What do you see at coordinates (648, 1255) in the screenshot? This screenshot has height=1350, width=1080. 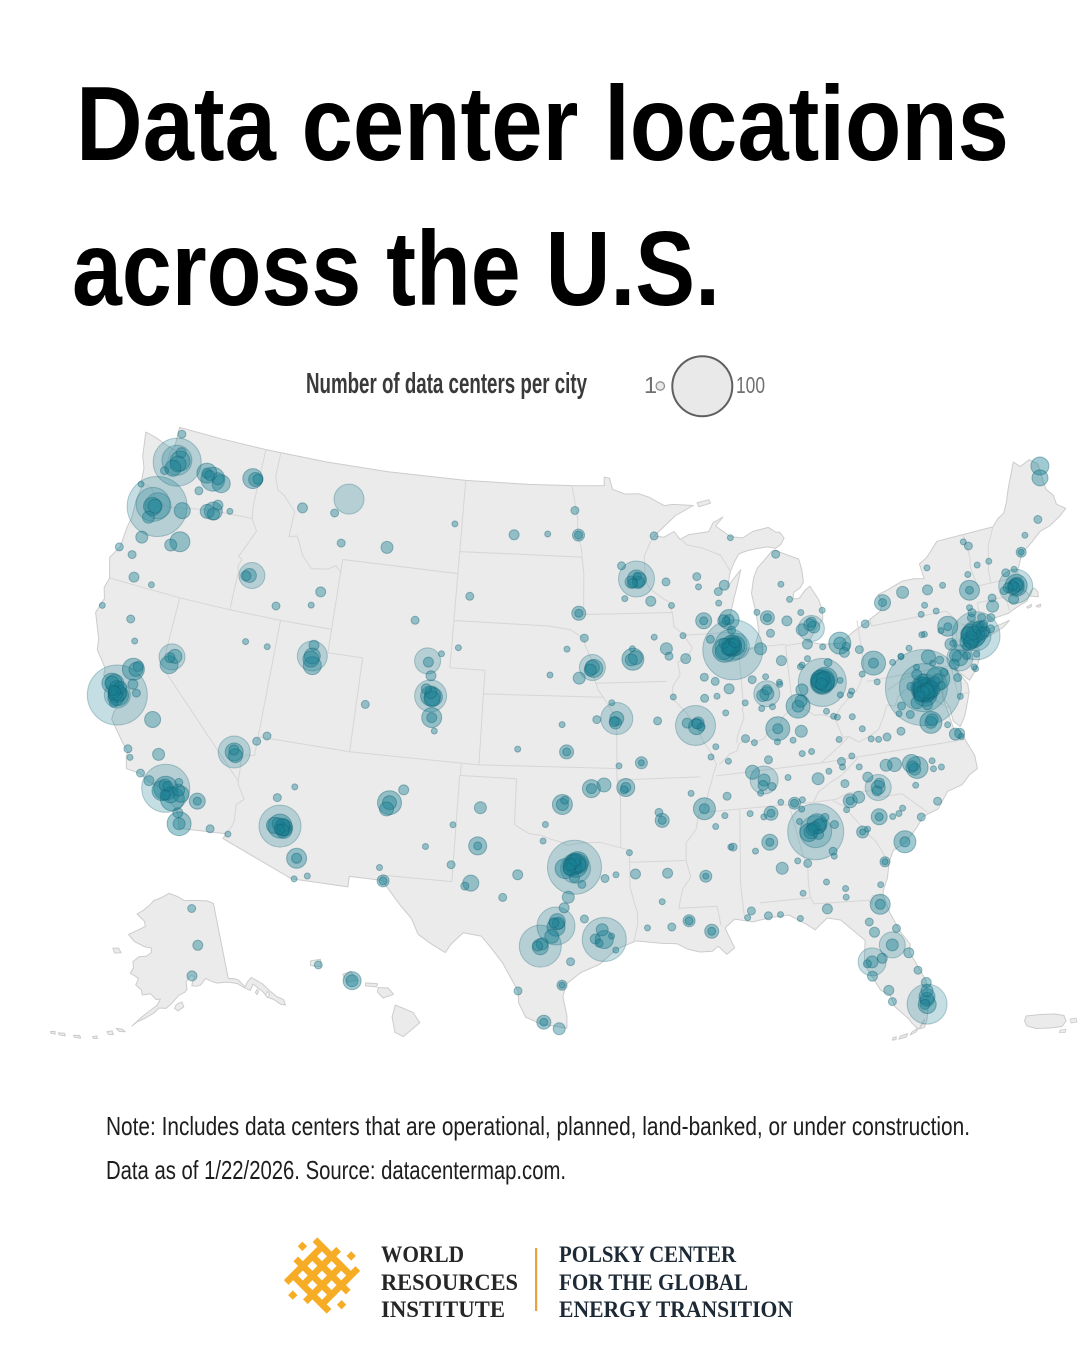 I see `svg-text: POLSKY CENTER` at bounding box center [648, 1255].